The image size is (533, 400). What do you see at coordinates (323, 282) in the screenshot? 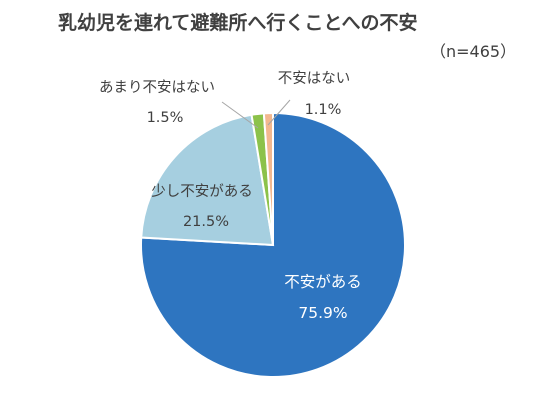
I see `slice-label-fuan-ga-aru: 不安がある` at bounding box center [323, 282].